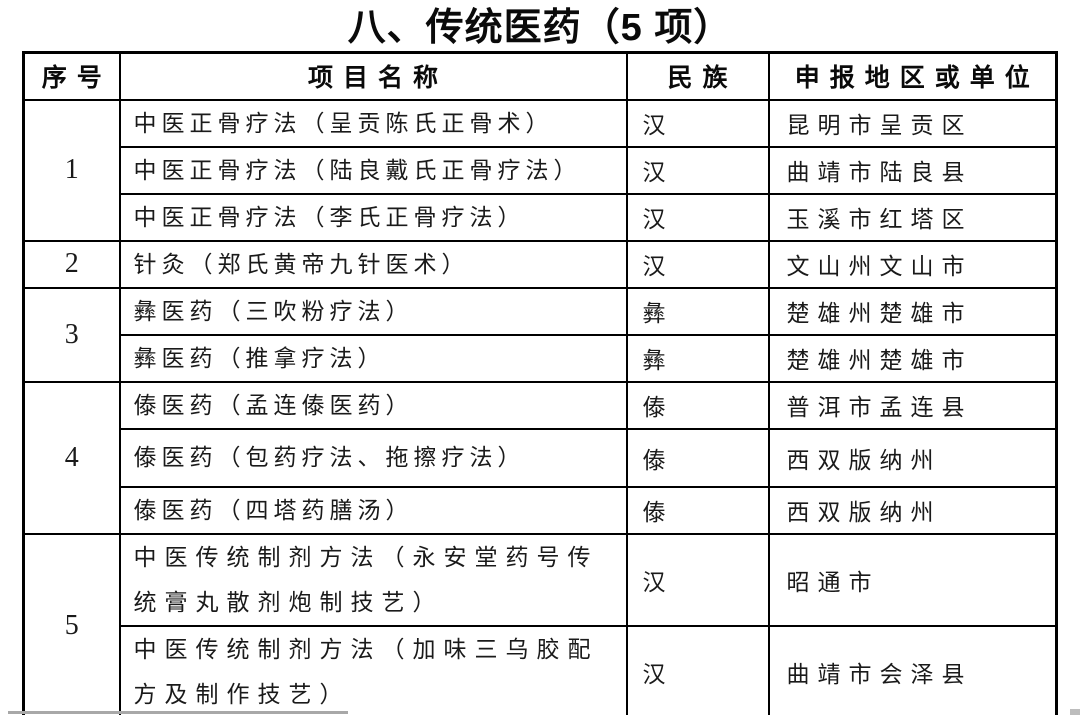  Describe the element at coordinates (373, 217) in the screenshot. I see `project-name-cell: 中医正骨疗法（李氏正骨疗法）` at that location.